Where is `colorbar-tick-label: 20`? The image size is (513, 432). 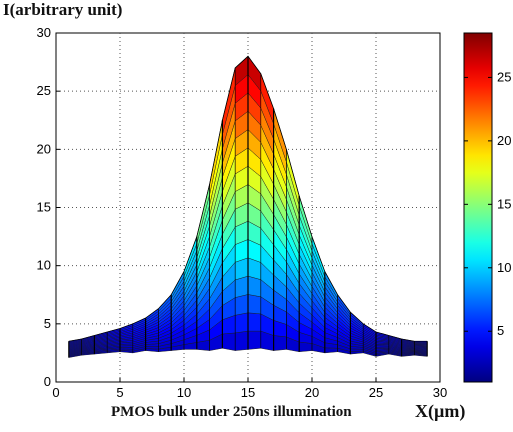 colorbar-tick-label: 20 is located at coordinates (504, 140).